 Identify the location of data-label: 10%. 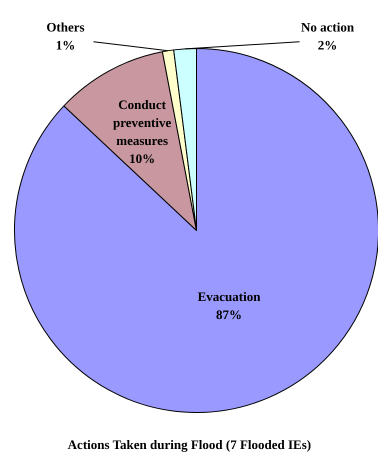
(142, 158).